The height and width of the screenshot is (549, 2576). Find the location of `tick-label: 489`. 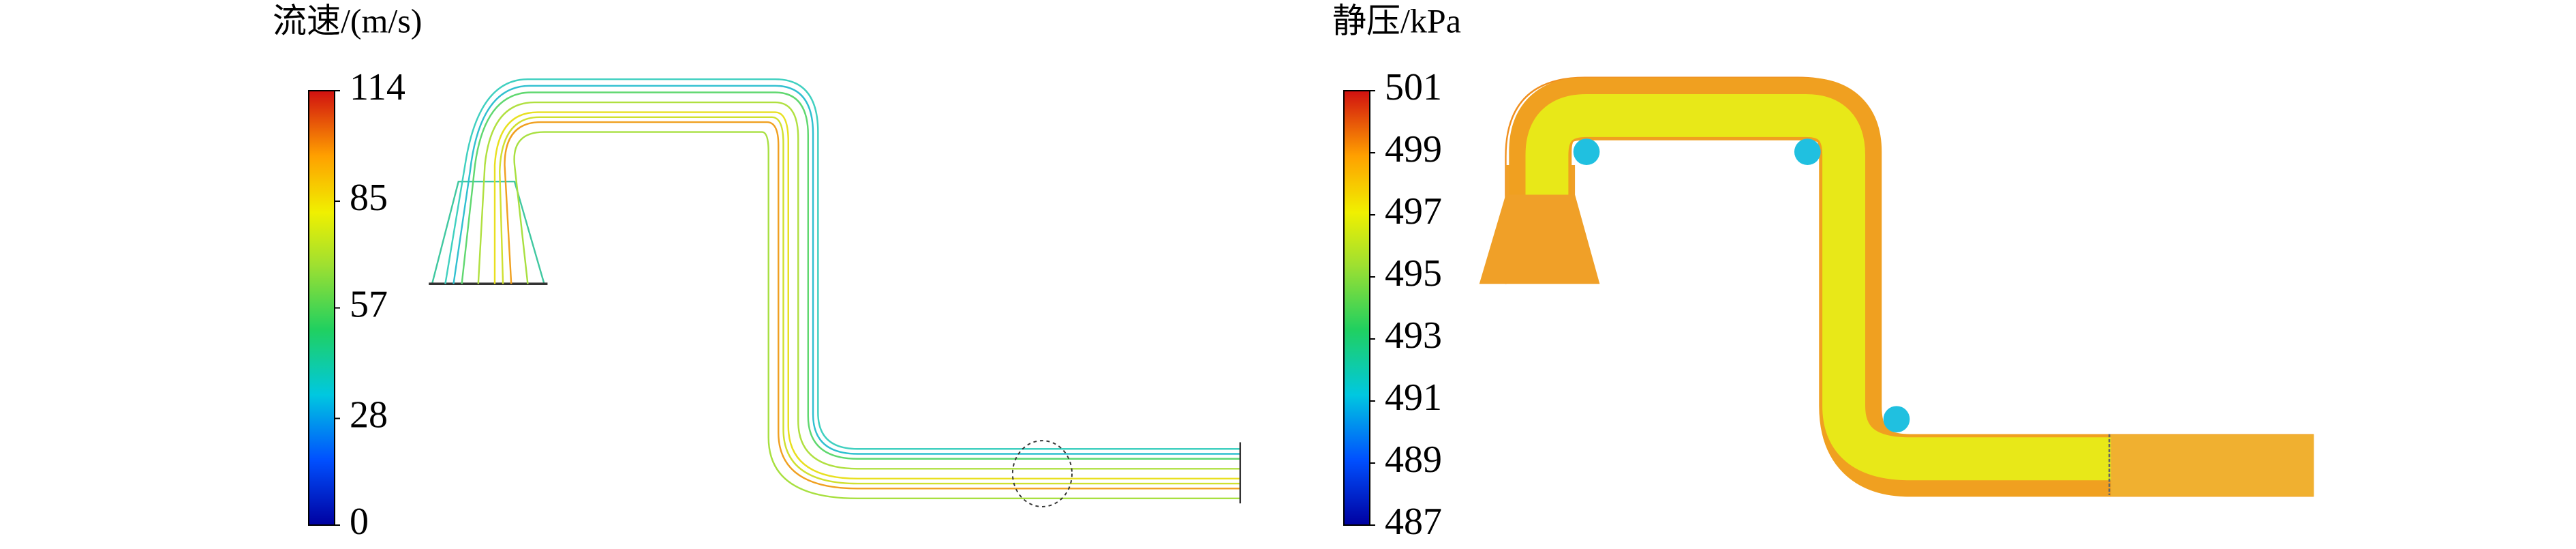

tick-label: 489 is located at coordinates (1414, 460).